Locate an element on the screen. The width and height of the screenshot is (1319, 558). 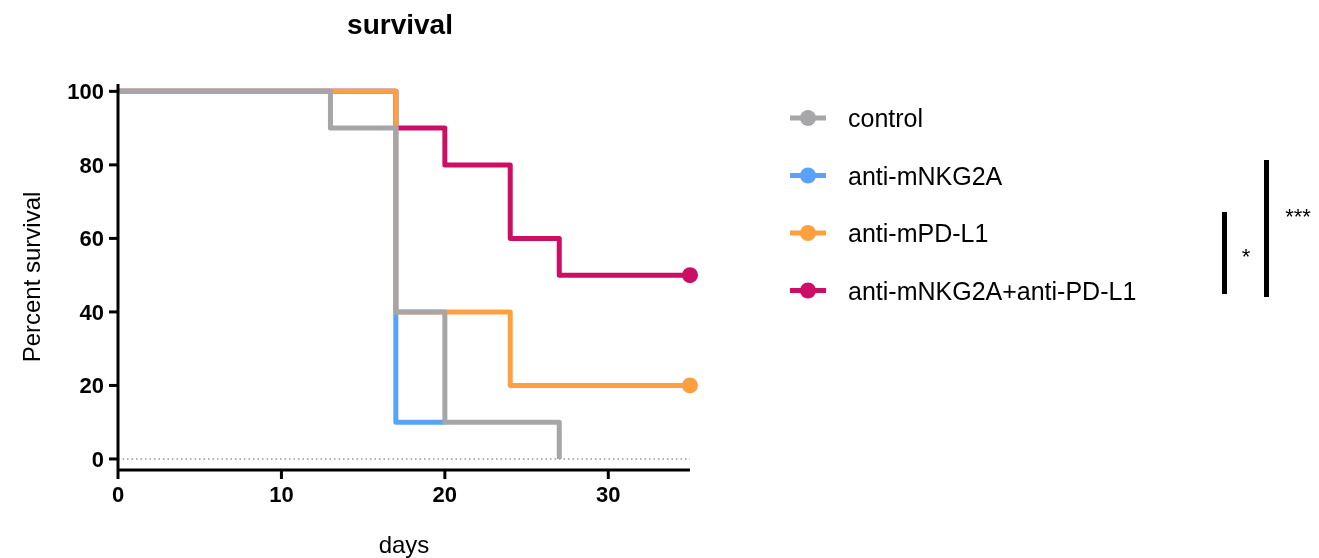
y-tick-label: 40 is located at coordinates (91, 312).